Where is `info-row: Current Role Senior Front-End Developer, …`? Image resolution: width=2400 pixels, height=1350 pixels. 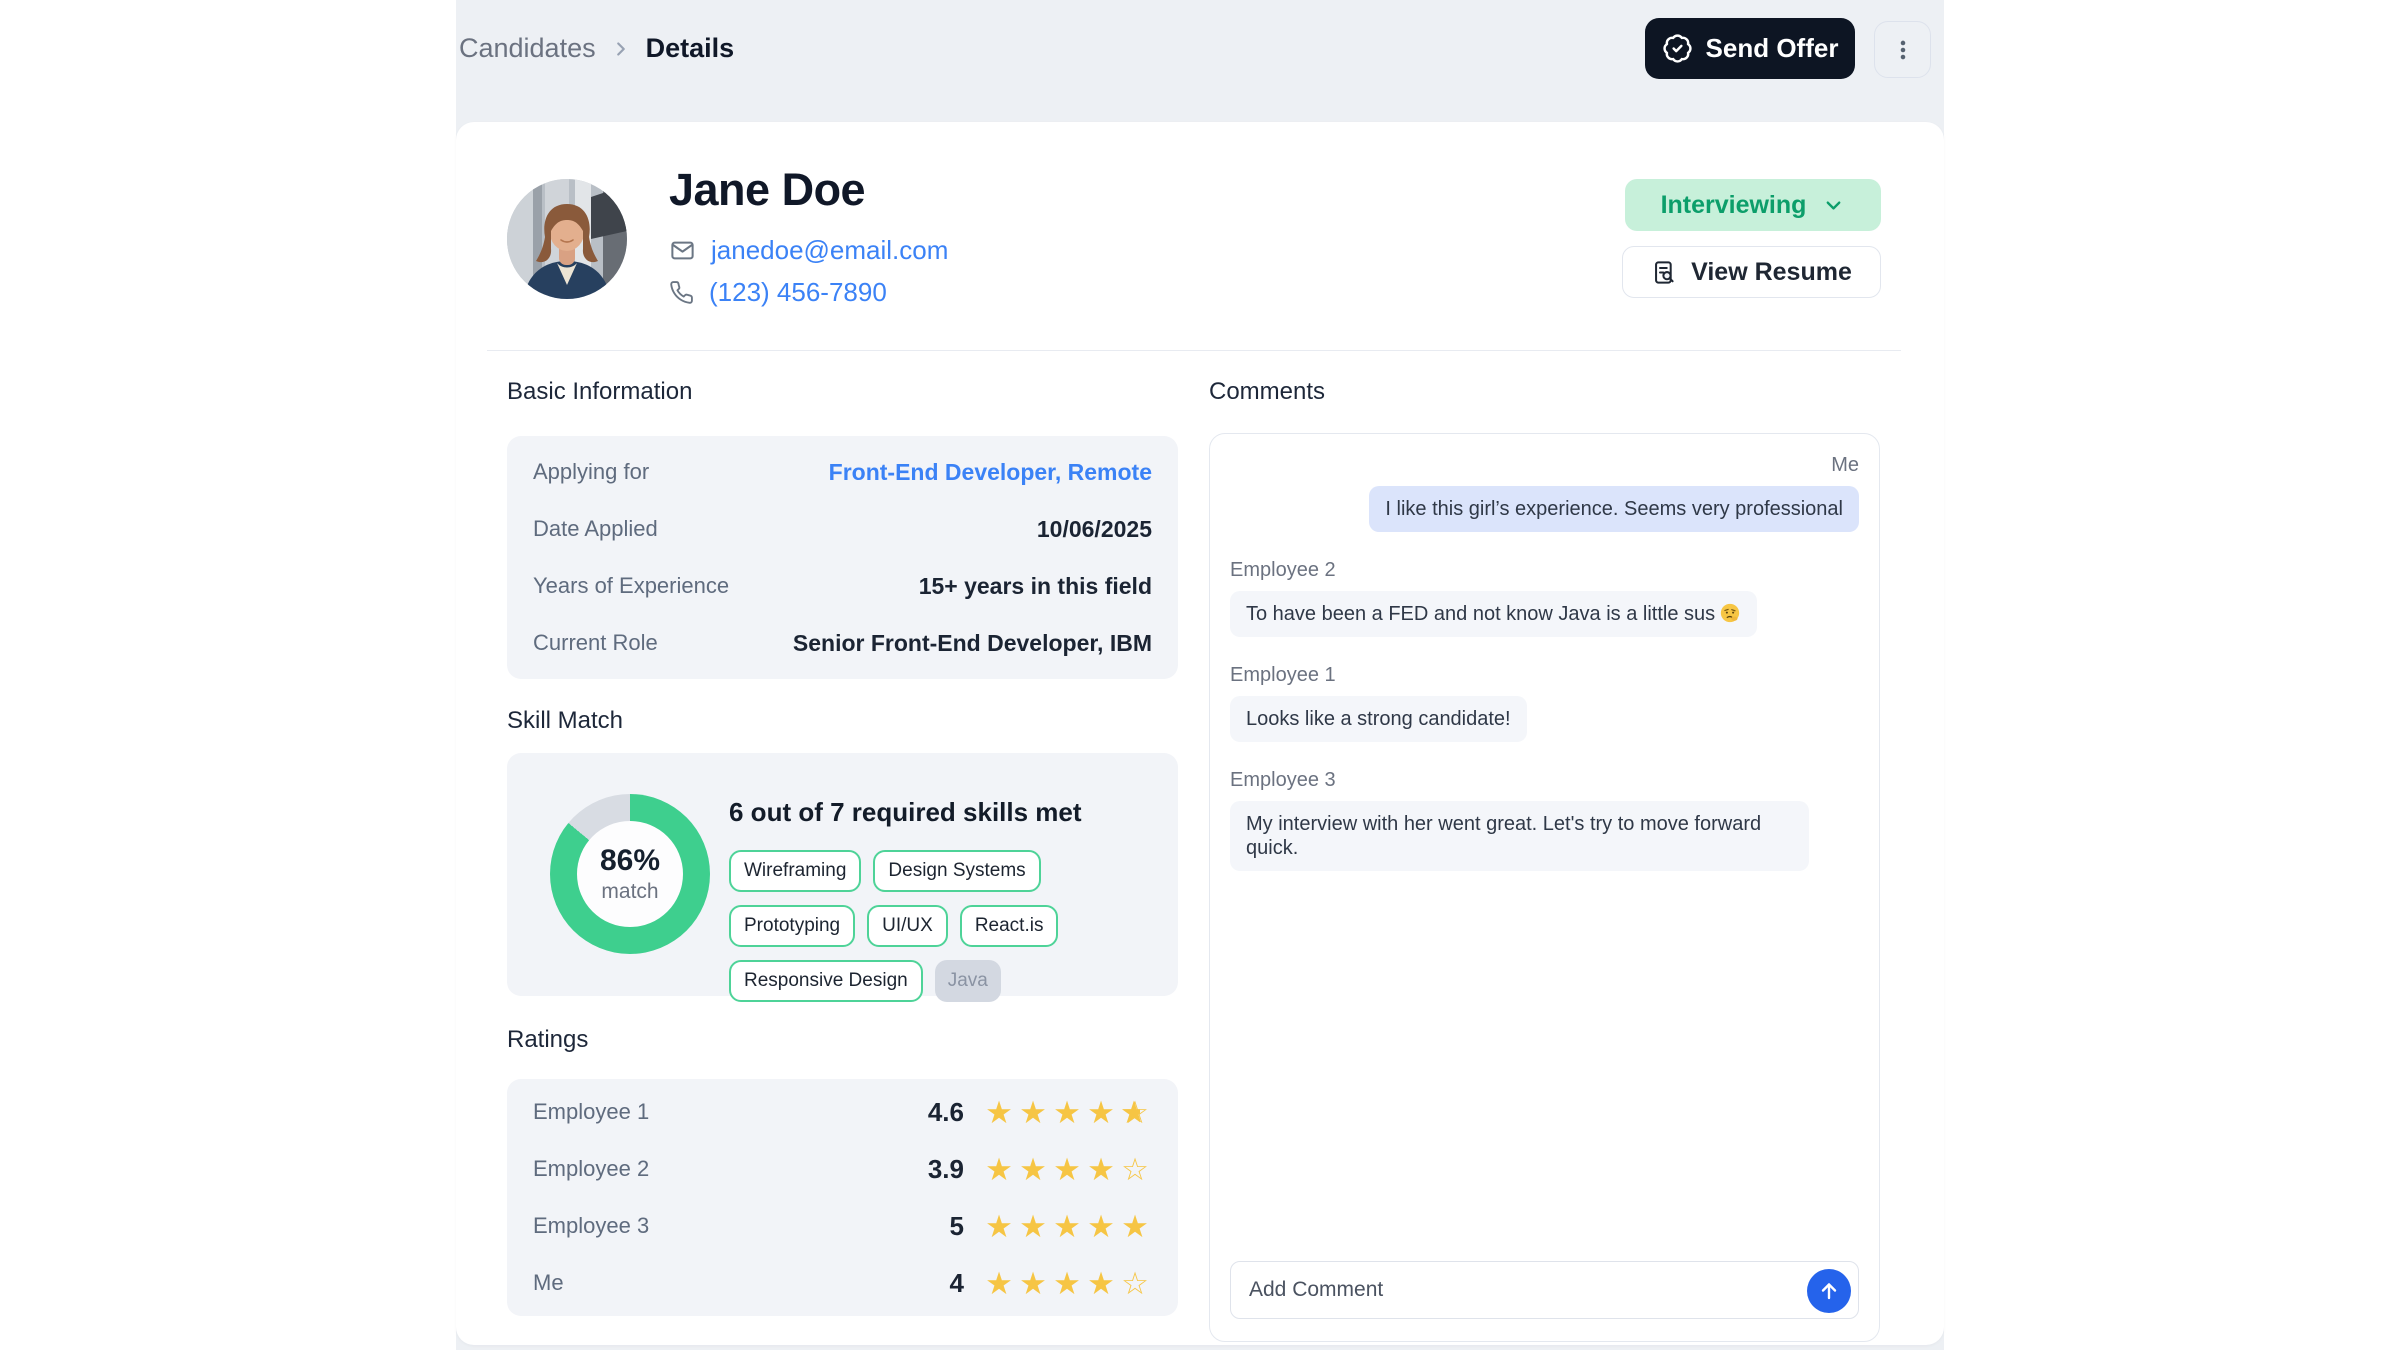 info-row: Current Role Senior Front-End Developer, … is located at coordinates (842, 643).